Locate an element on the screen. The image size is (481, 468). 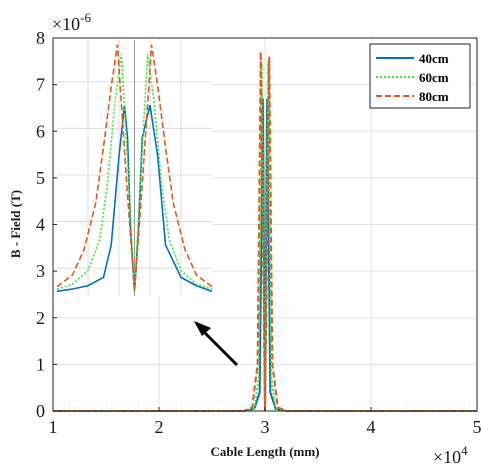
y-axis-label: B - Field (T) is located at coordinates (15, 224).